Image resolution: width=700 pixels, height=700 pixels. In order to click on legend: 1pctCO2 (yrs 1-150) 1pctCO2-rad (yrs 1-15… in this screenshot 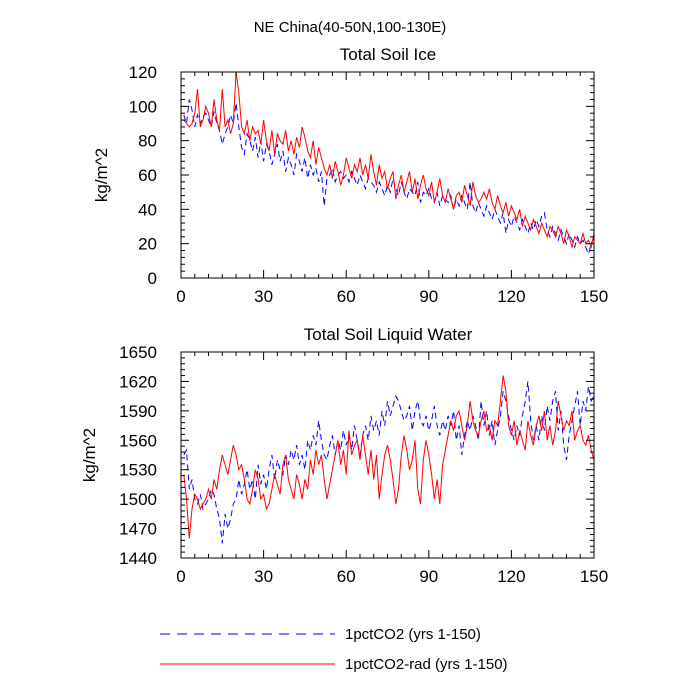, I will do `click(334, 649)`.